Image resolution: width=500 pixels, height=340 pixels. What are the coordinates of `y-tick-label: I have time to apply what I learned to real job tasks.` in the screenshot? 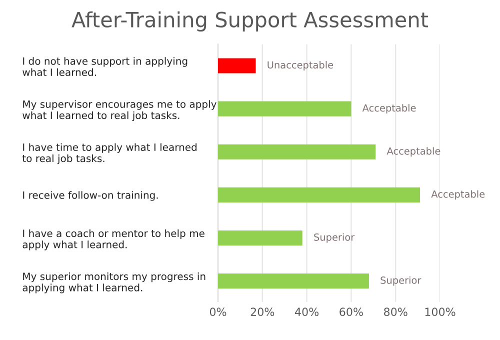 It's located at (109, 153).